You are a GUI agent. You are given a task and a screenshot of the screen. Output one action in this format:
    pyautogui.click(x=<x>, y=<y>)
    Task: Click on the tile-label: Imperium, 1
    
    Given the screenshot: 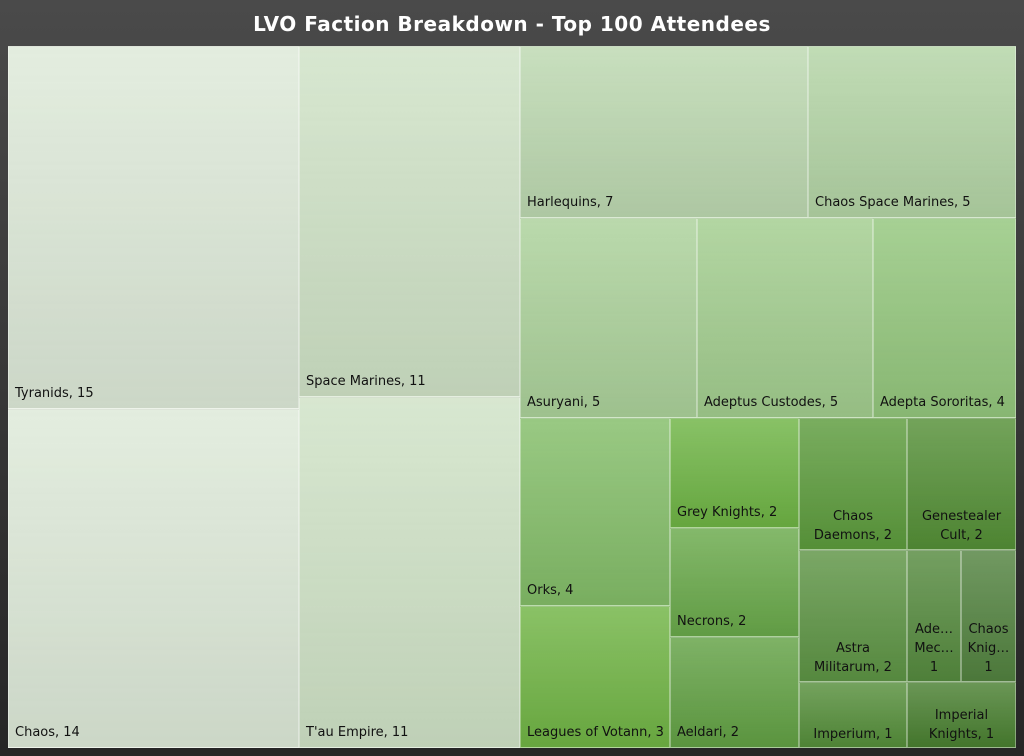 What is the action you would take?
    pyautogui.click(x=853, y=734)
    